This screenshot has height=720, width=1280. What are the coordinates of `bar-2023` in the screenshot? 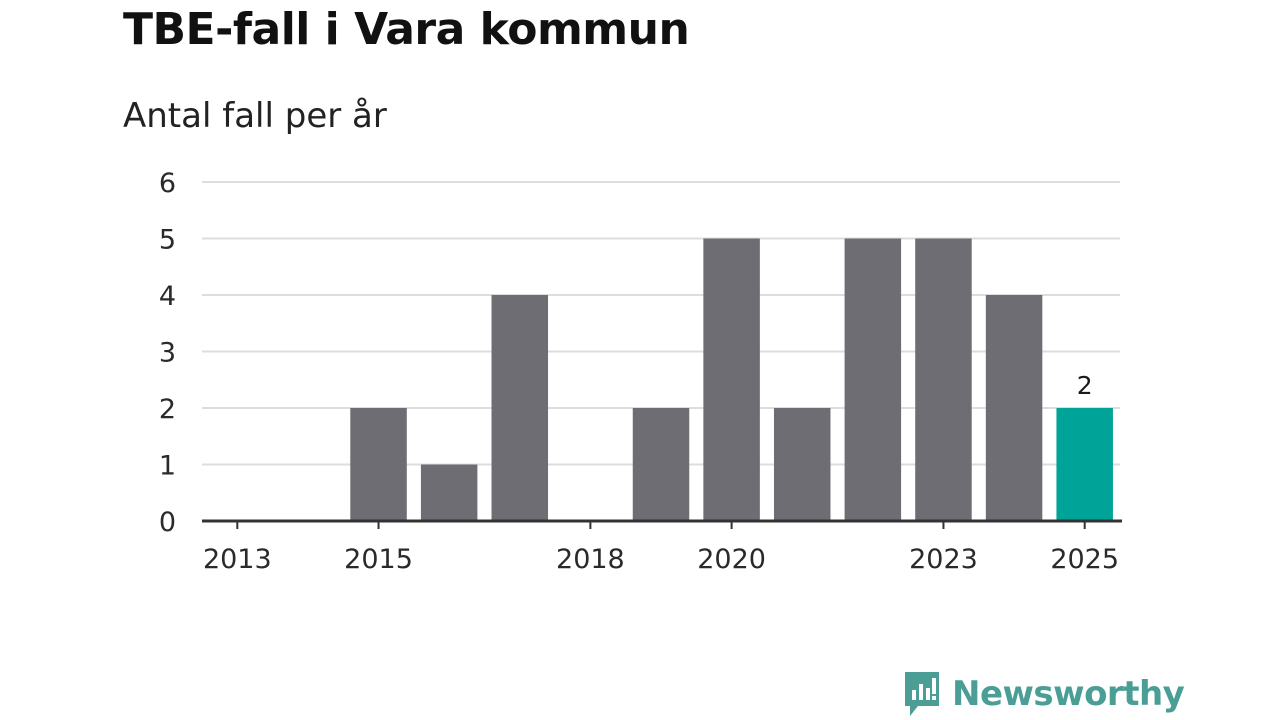 It's located at (943, 379).